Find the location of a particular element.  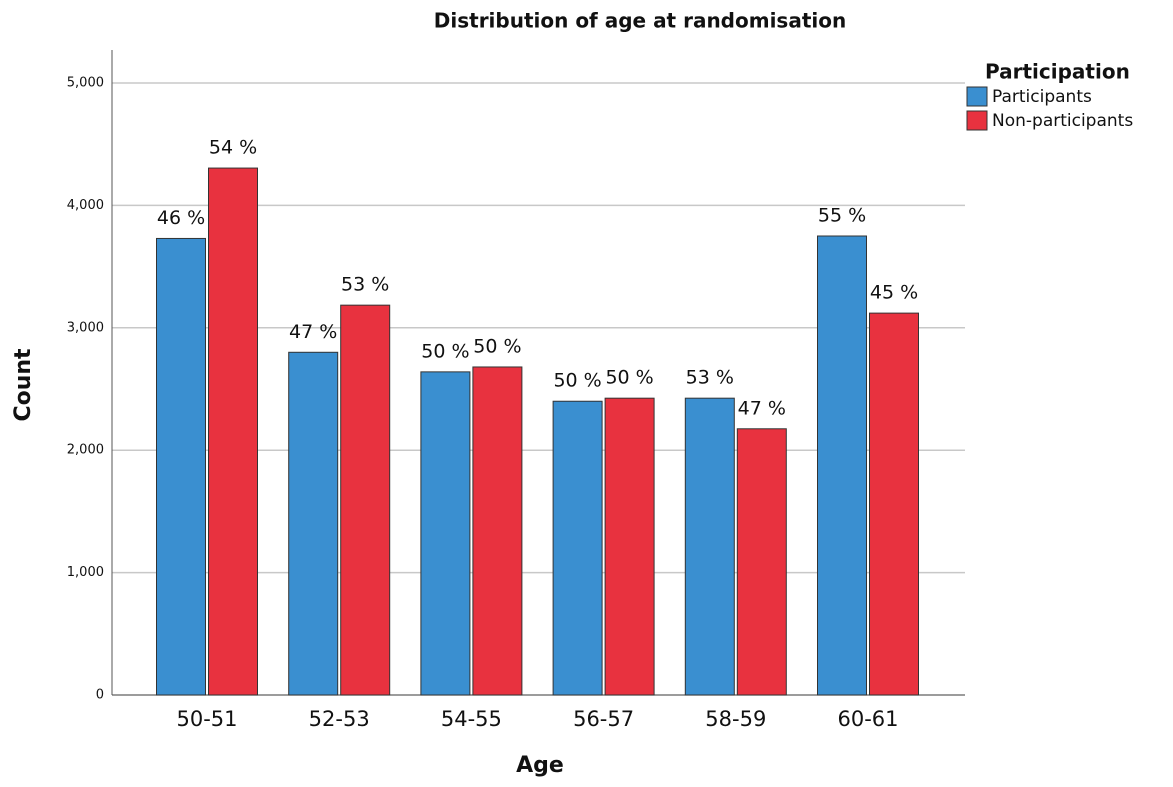

x-tick-label: 56-57 is located at coordinates (603, 719).